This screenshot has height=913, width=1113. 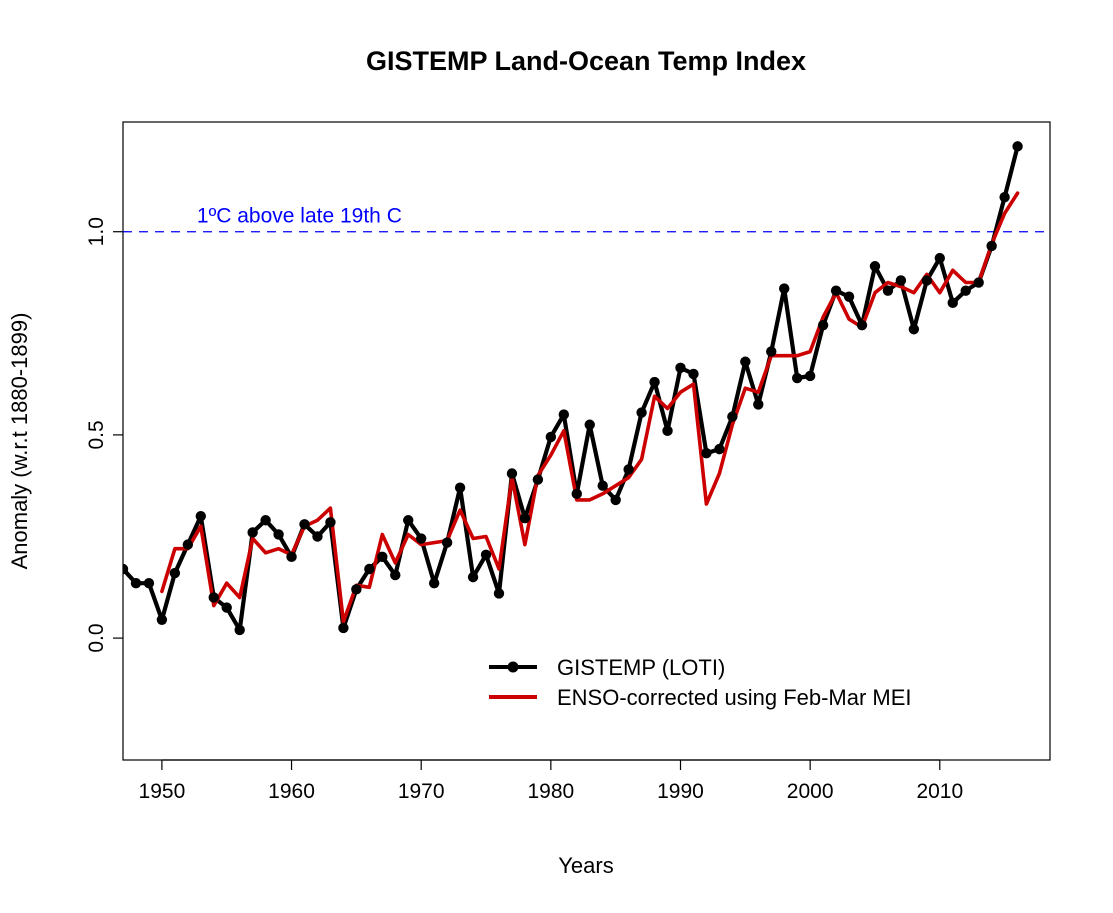 What do you see at coordinates (586, 219) in the screenshot?
I see `reference-line-group: 1ºC above late 19th C` at bounding box center [586, 219].